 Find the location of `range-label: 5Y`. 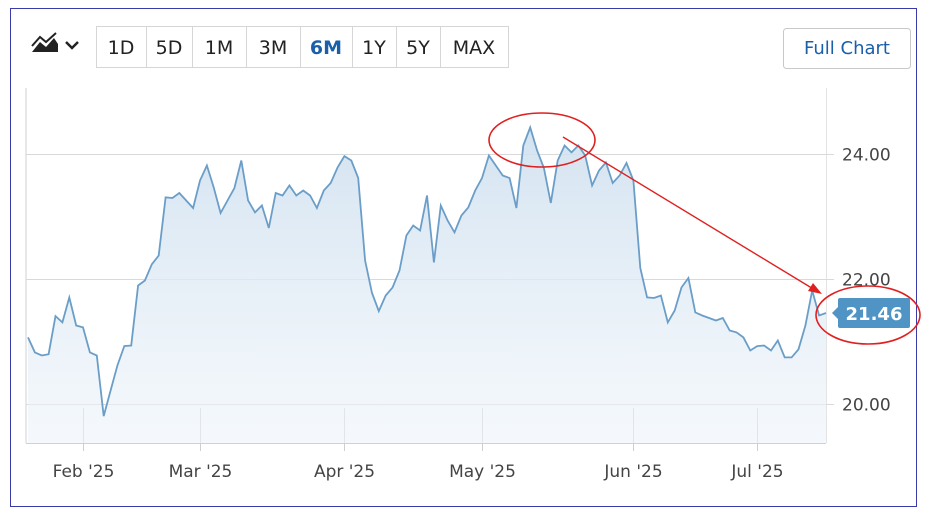

range-label: 5Y is located at coordinates (418, 48).